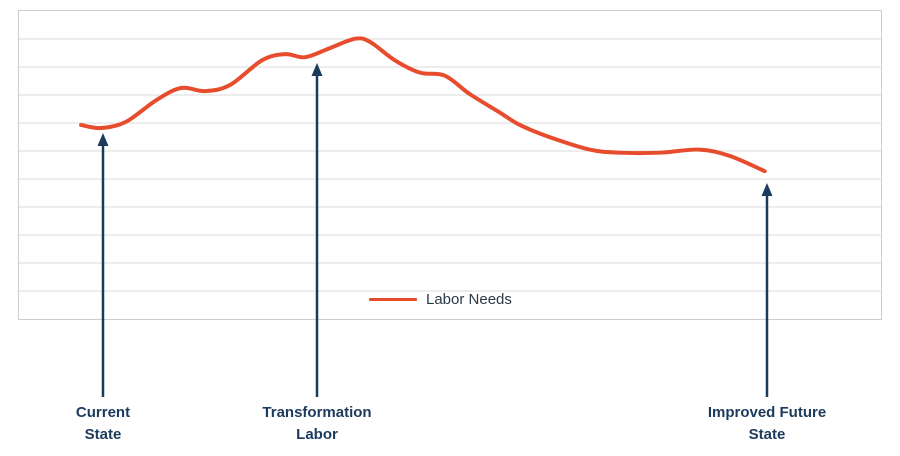 The image size is (900, 456). I want to click on annotation-label: Current State, so click(103, 423).